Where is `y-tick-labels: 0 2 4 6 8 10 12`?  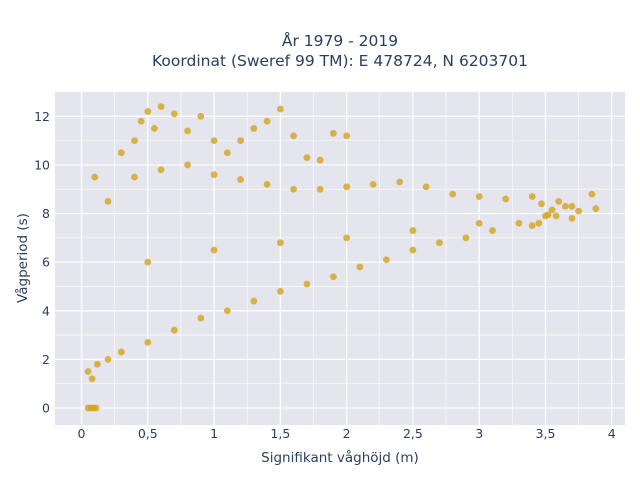
y-tick-labels: 0 2 4 6 8 10 12 is located at coordinates (42, 262).